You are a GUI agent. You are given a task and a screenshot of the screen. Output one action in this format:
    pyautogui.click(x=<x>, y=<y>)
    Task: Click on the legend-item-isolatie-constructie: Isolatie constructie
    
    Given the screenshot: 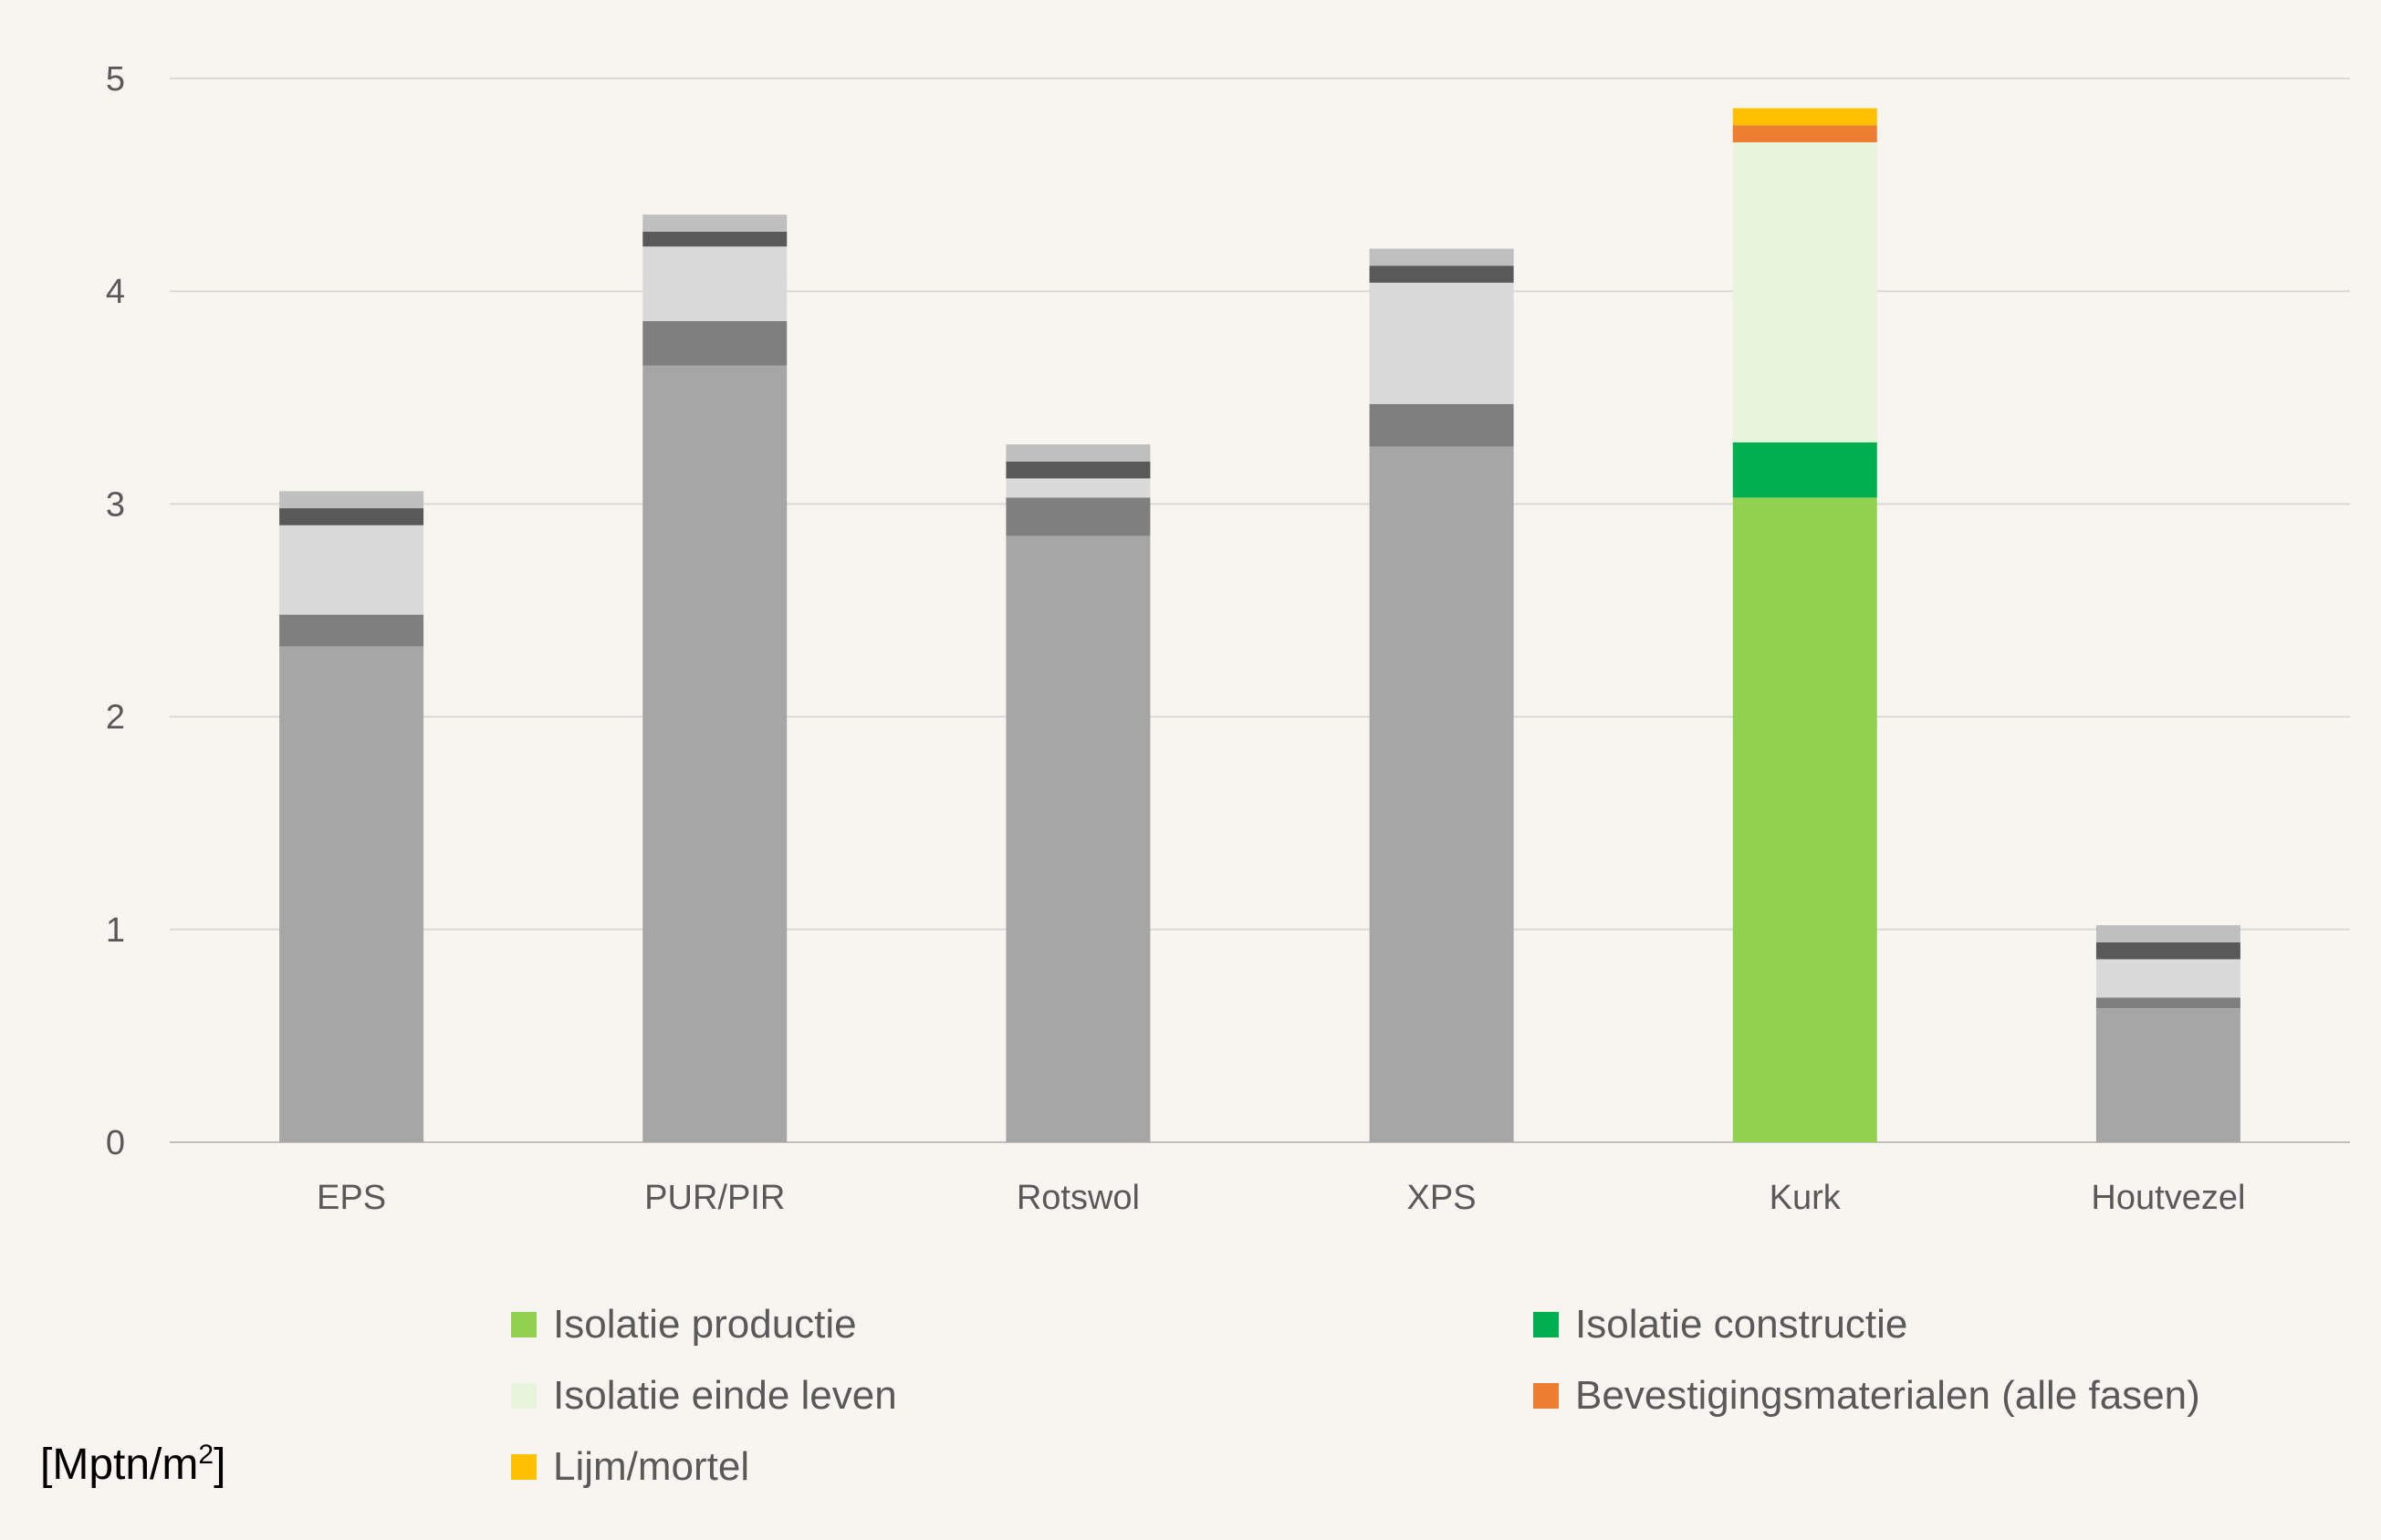 What is the action you would take?
    pyautogui.click(x=1917, y=1324)
    